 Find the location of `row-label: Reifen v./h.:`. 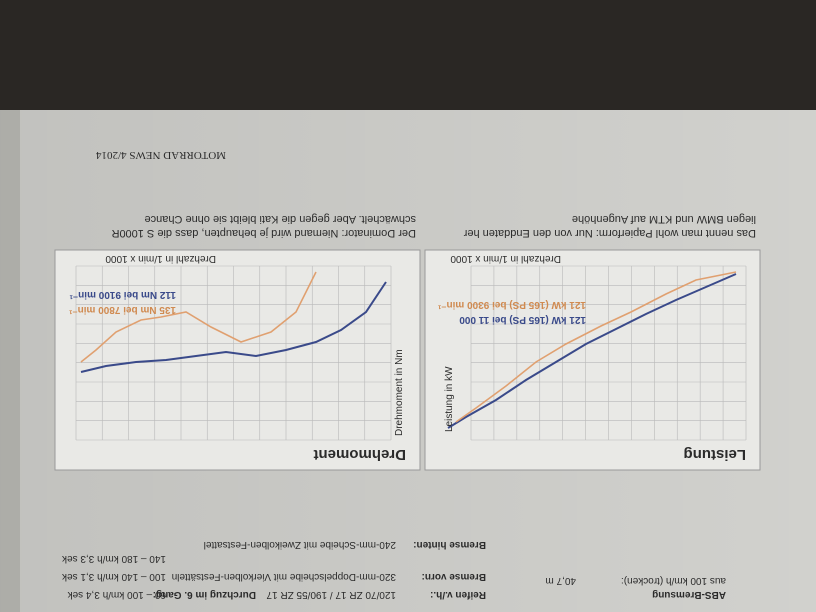

row-label: Reifen v./h.: is located at coordinates (458, 594).